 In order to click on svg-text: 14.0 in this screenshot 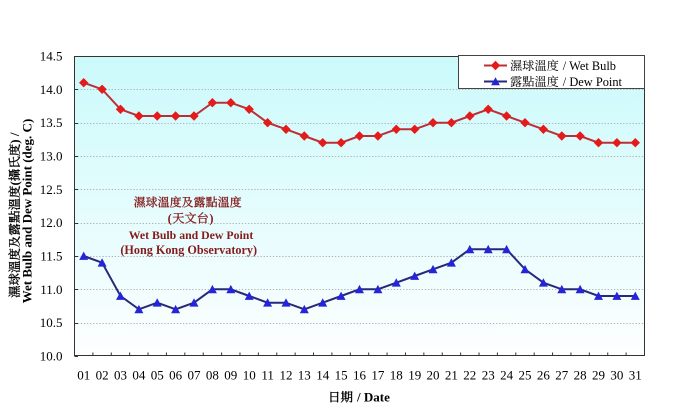, I will do `click(51, 89)`.